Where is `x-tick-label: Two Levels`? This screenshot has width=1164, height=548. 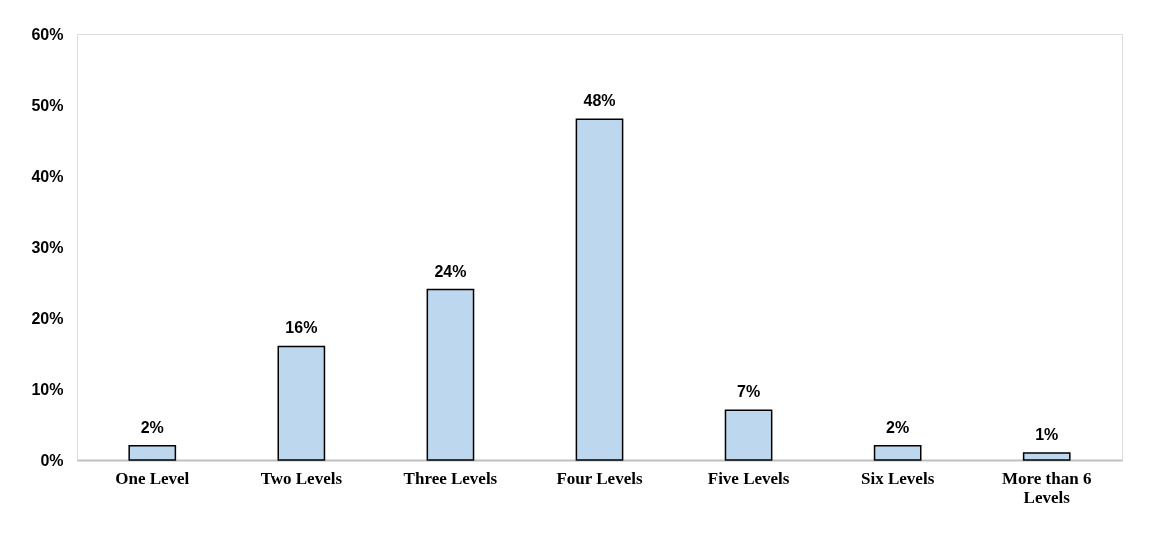 x-tick-label: Two Levels is located at coordinates (301, 478).